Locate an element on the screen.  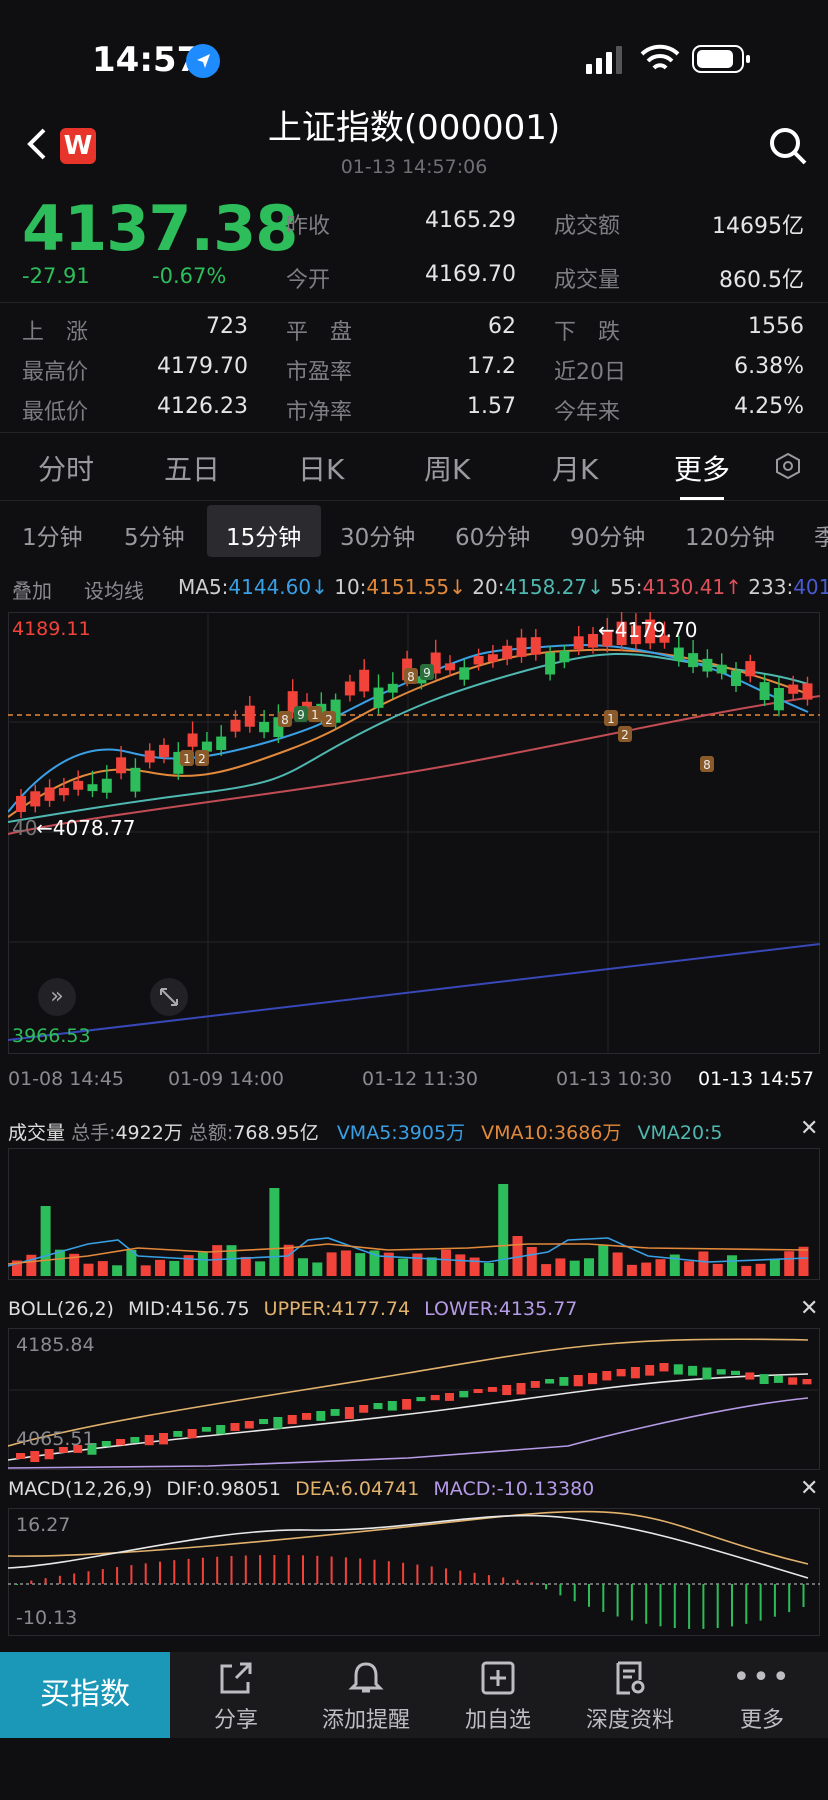
divider is located at coordinates (414, 302).